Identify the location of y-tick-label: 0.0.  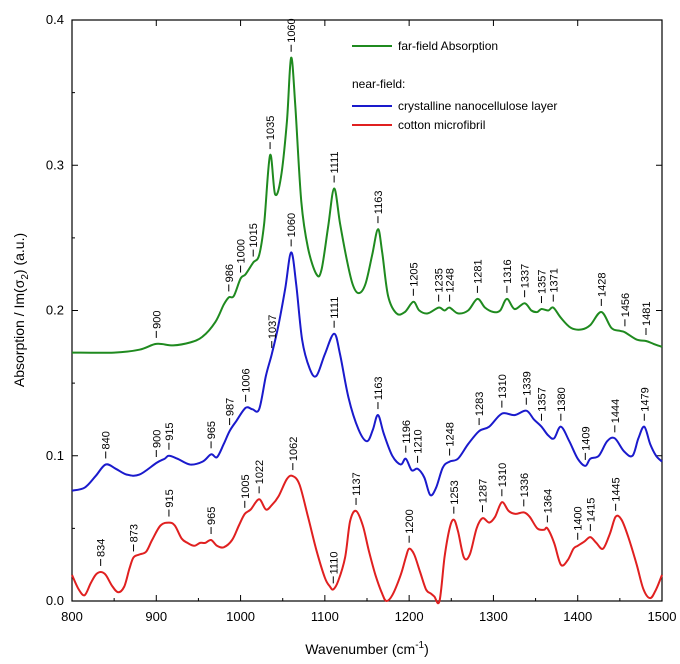
(55, 600).